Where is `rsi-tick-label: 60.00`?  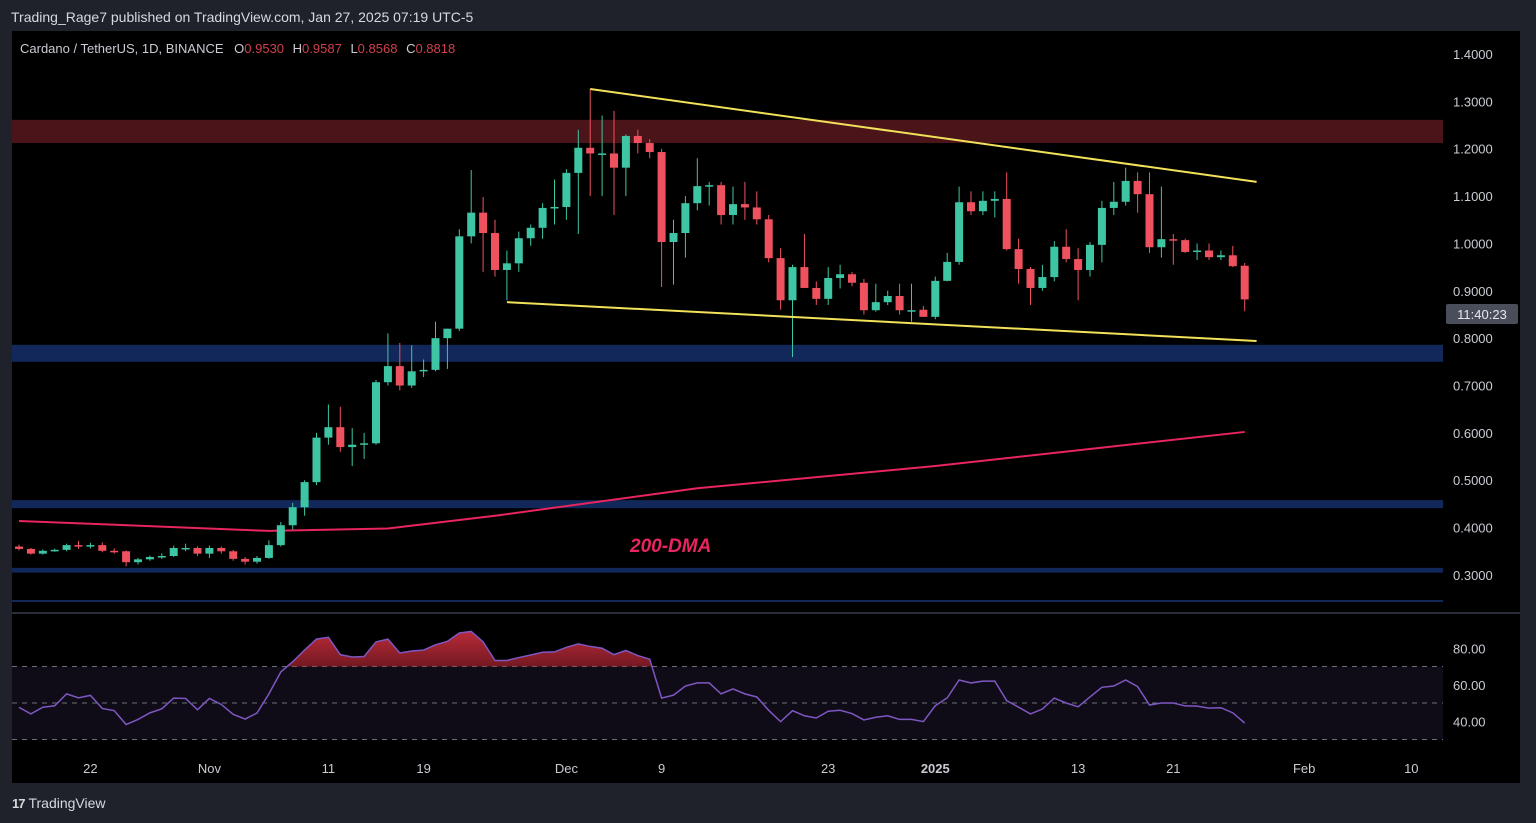 rsi-tick-label: 60.00 is located at coordinates (1469, 685).